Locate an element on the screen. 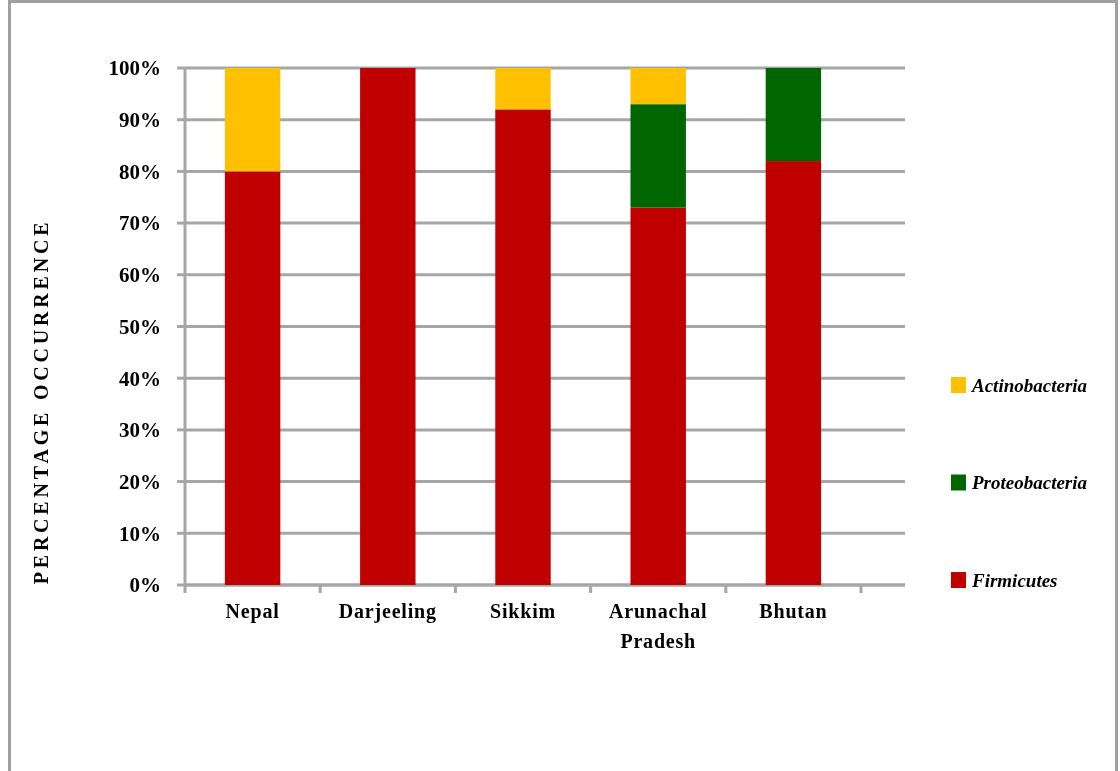 The height and width of the screenshot is (771, 1120). y-axis-title: PERCENTAGE OCCURRENCE is located at coordinates (41, 401).